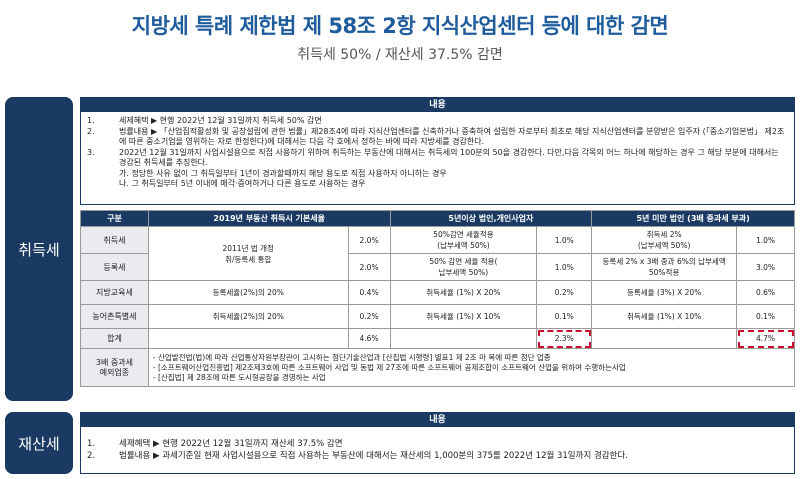 This screenshot has width=800, height=479. What do you see at coordinates (491, 218) in the screenshot?
I see `table-header: 5년이상 법인,개인사업자` at bounding box center [491, 218].